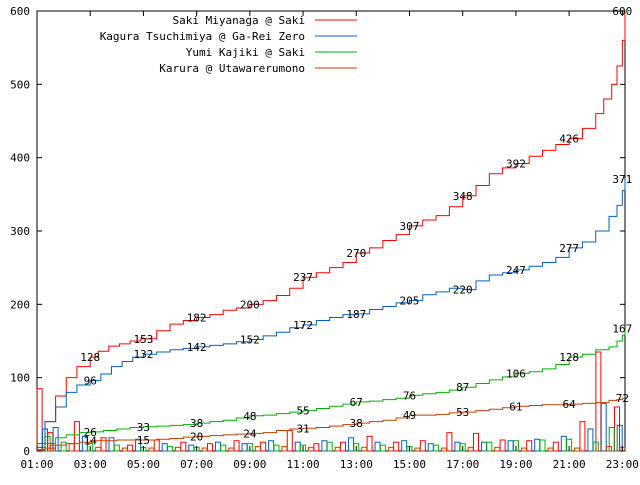 The height and width of the screenshot is (485, 640). Describe the element at coordinates (250, 340) in the screenshot. I see `data-label: 152` at that location.